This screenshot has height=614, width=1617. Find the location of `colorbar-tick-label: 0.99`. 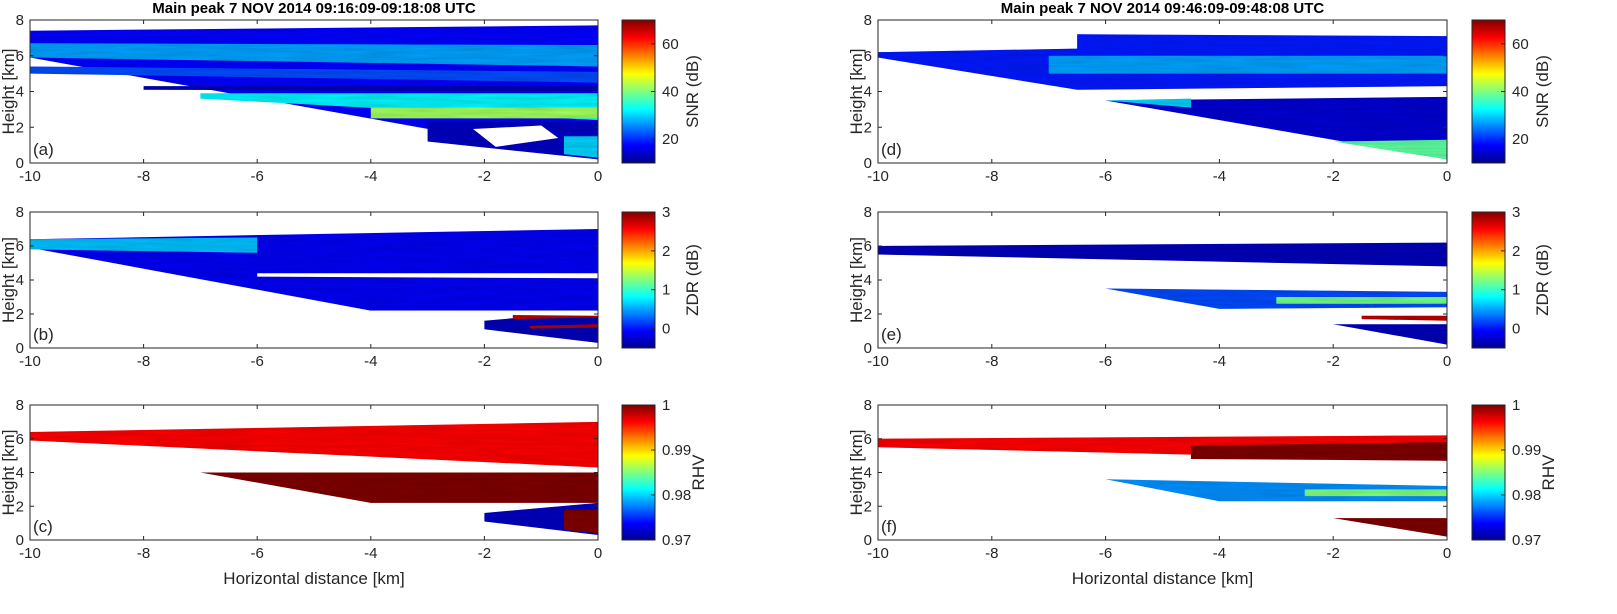

colorbar-tick-label: 0.99 is located at coordinates (676, 450).